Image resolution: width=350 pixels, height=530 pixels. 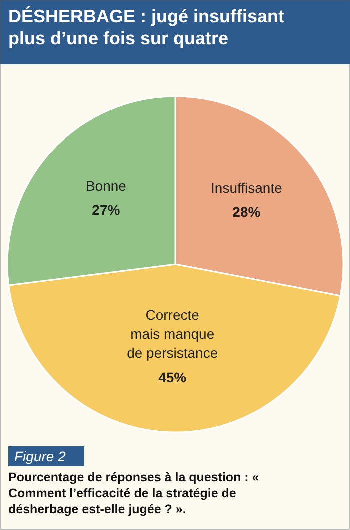 I want to click on slice-label: Insuffisante, so click(x=247, y=188).